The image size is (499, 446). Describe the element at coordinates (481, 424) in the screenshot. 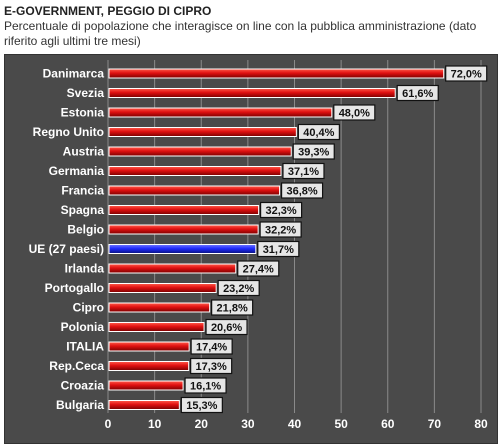

I see `x-tick-label: 80` at that location.